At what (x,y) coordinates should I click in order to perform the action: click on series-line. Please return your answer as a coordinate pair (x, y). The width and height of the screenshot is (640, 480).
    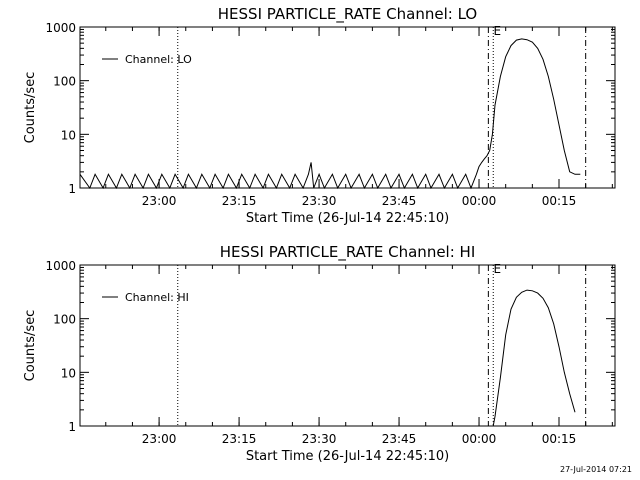
    Looking at the image, I should click on (534, 358).